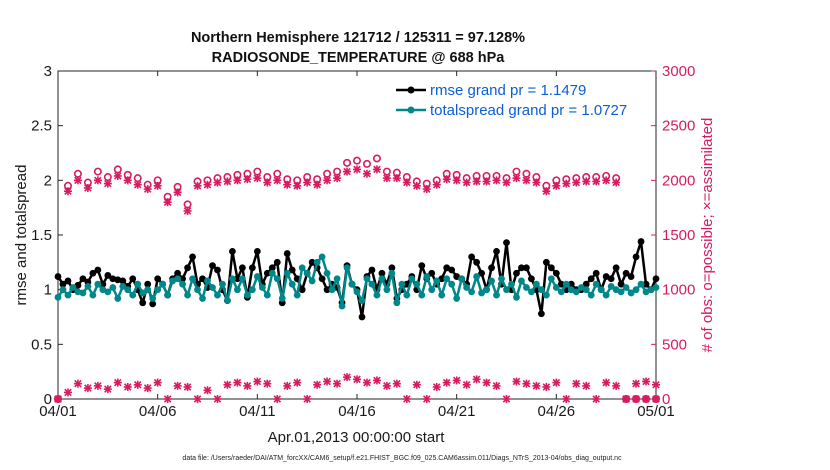 This screenshot has height=470, width=830. What do you see at coordinates (357, 411) in the screenshot?
I see `x-tick-label: 04/16` at bounding box center [357, 411].